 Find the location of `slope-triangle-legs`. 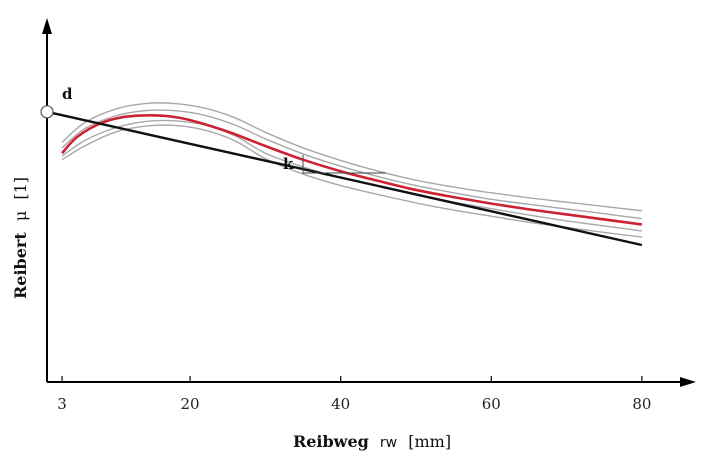

slope-triangle-legs is located at coordinates (344, 164).